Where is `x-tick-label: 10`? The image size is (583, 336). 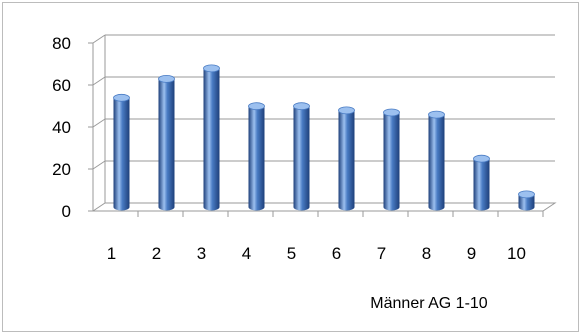
x-tick-label: 10 is located at coordinates (516, 253).